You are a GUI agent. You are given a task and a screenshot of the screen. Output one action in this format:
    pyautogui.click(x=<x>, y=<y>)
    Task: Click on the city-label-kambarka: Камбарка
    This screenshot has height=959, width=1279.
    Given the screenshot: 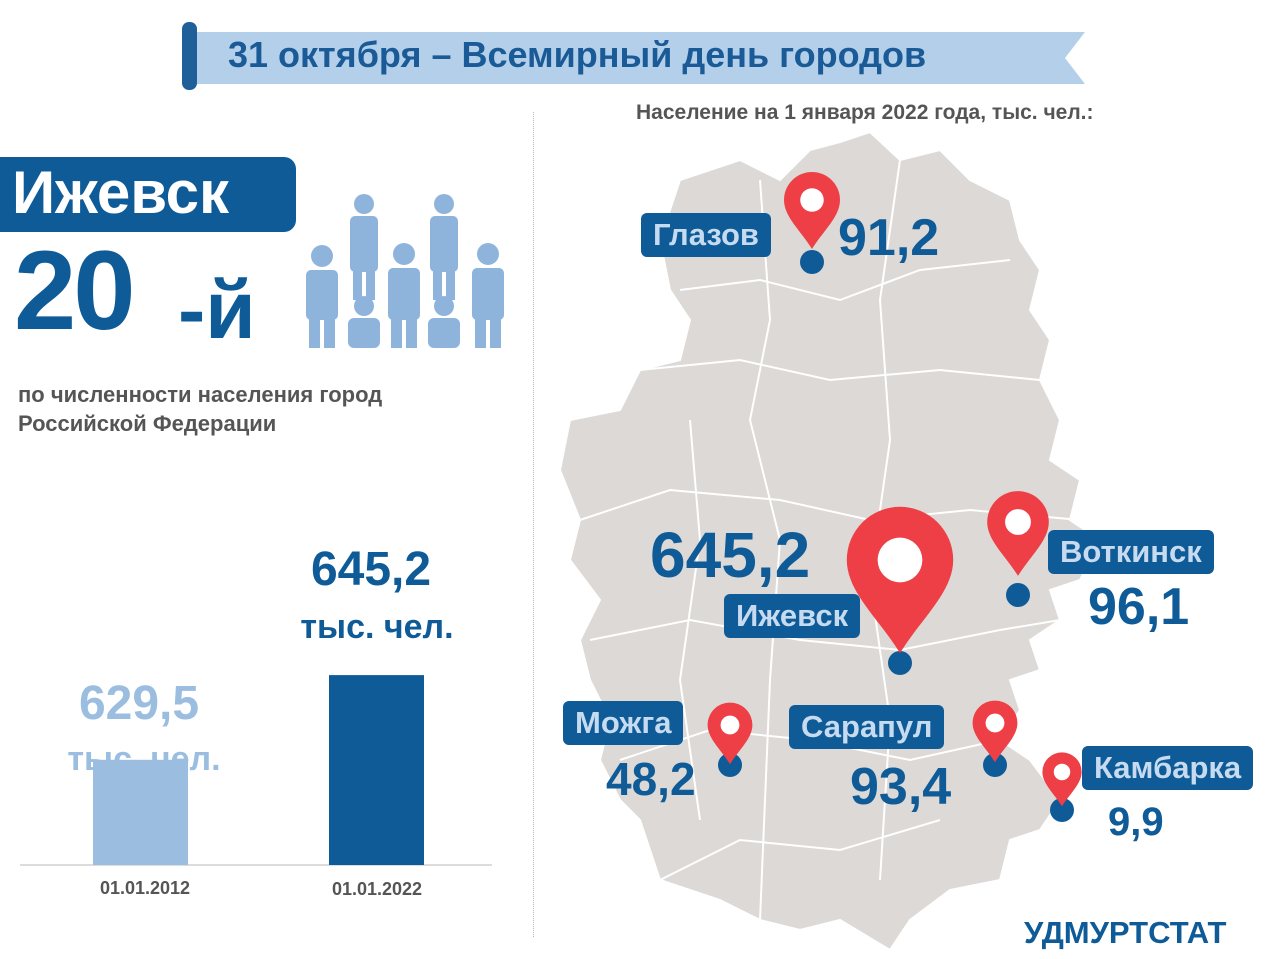 What is the action you would take?
    pyautogui.click(x=1168, y=768)
    